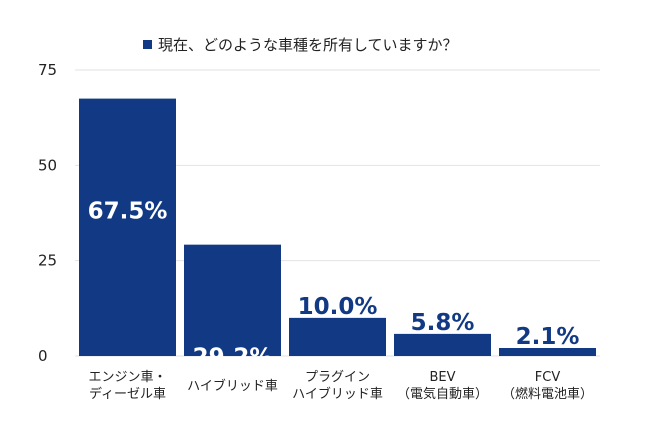 The image size is (650, 434). I want to click on category-label: （電気自動車）, so click(442, 394).